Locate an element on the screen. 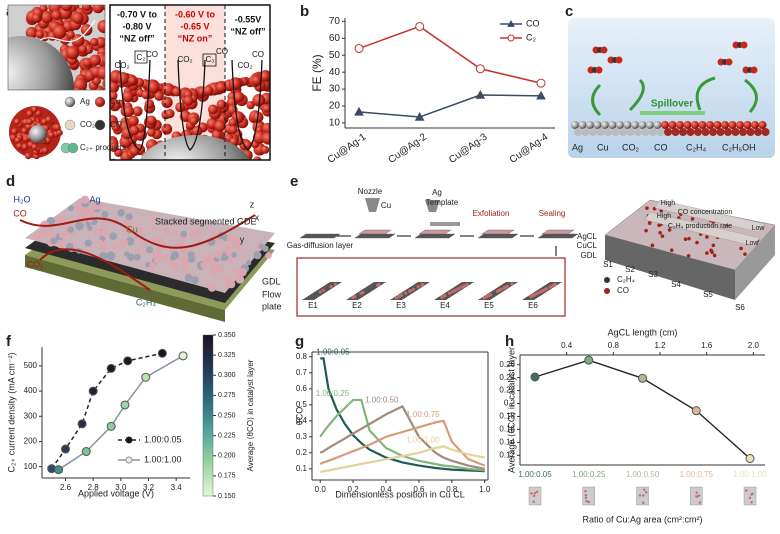 This screenshot has height=534, width=780. x-tick-label: 0.4 is located at coordinates (386, 489).